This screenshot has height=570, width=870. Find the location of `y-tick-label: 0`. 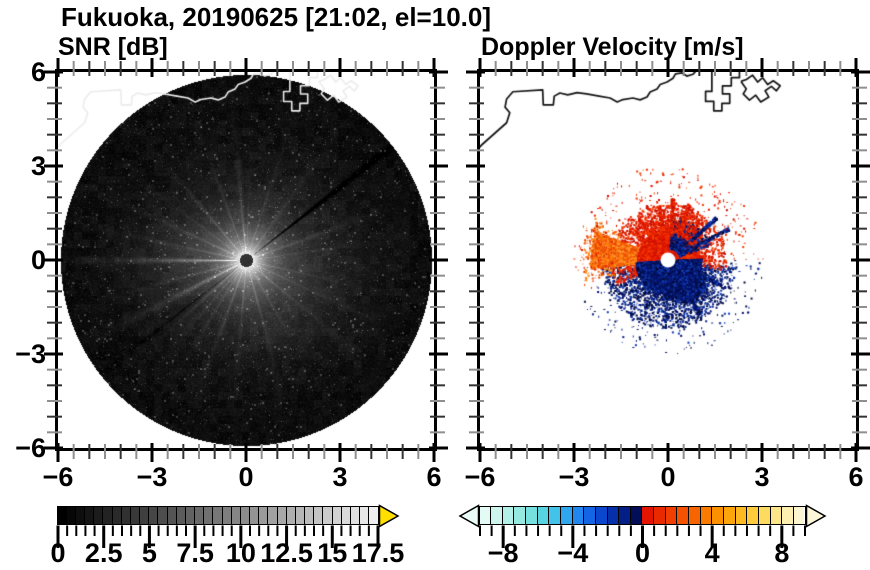

y-tick-label: 0 is located at coordinates (38, 260).